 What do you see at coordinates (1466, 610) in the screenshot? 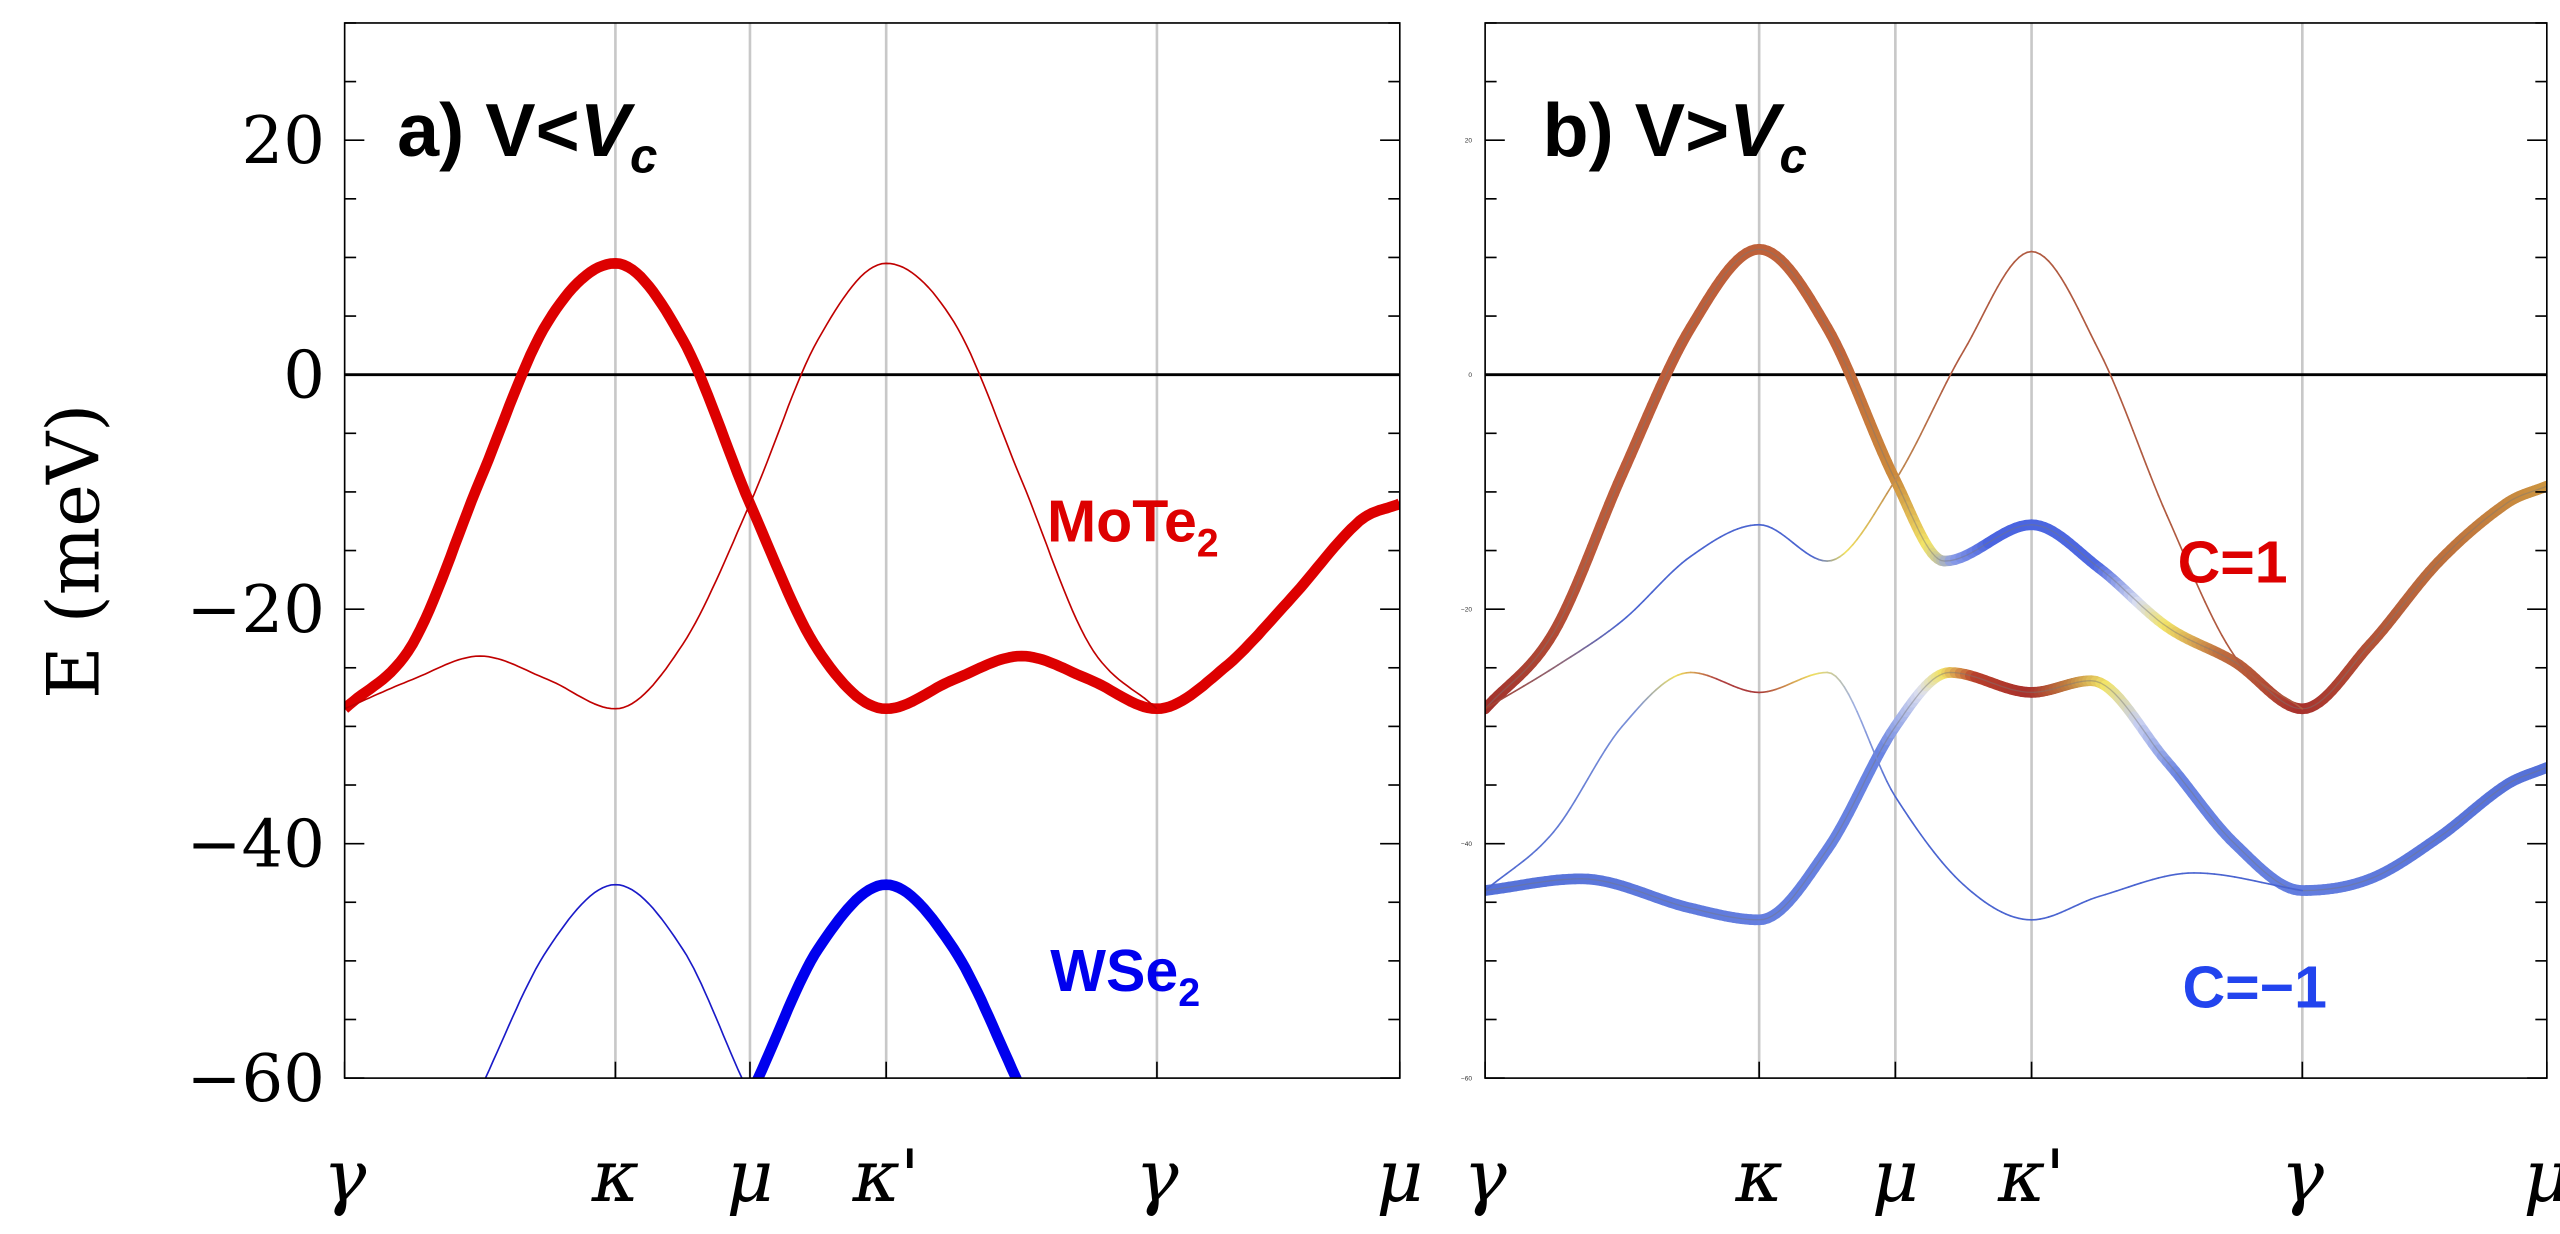
I see `y-tick-label: −20` at bounding box center [1466, 610].